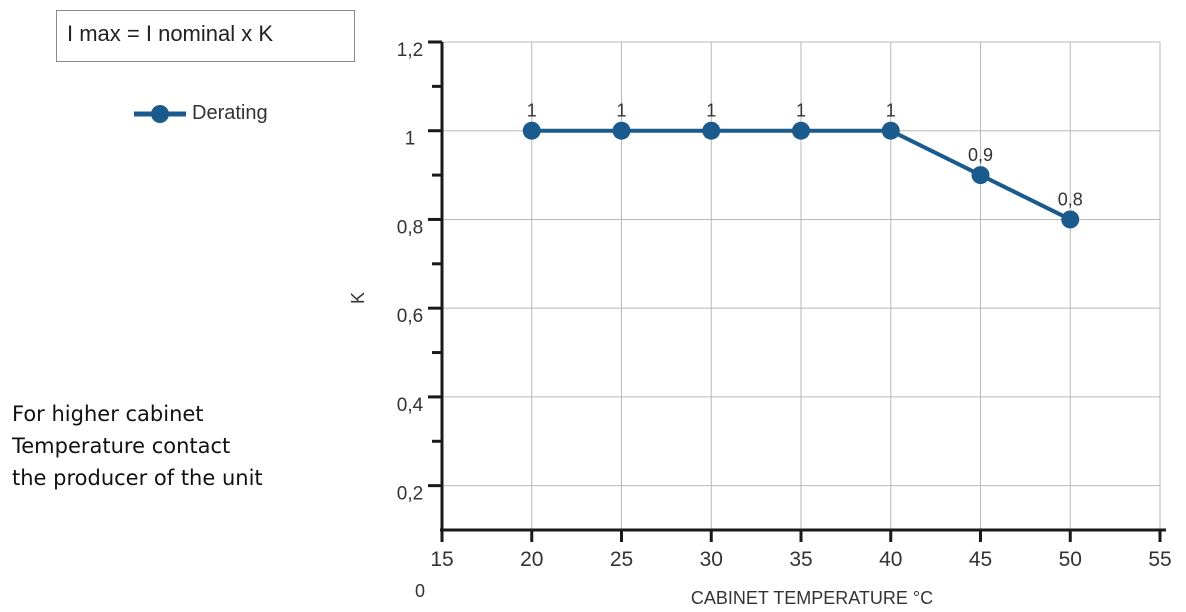 Image resolution: width=1186 pixels, height=612 pixels. I want to click on x-tick-label-2: 25, so click(621, 559).